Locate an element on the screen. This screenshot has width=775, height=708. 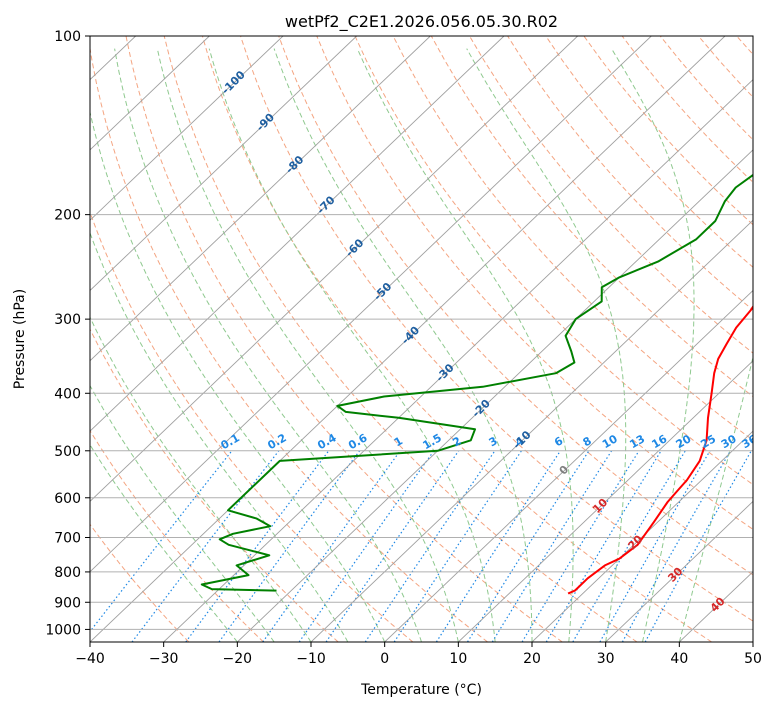
x-tick-label: 50 is located at coordinates (753, 659).